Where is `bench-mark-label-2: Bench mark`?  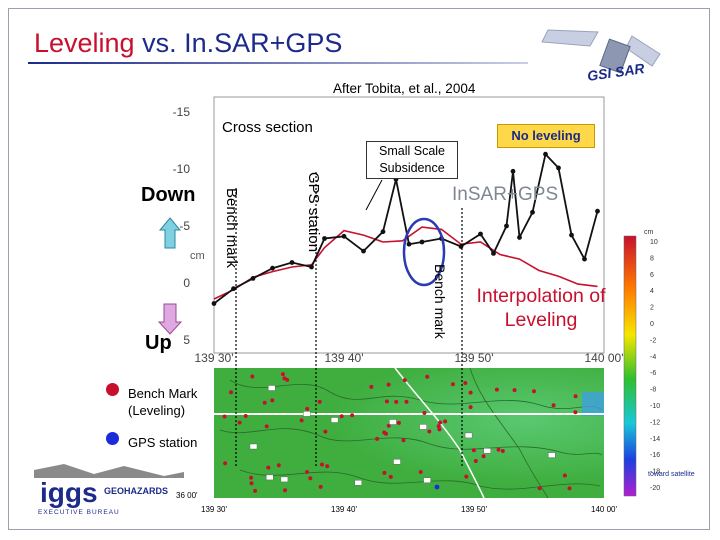 bench-mark-label-2: Bench mark is located at coordinates (440, 301).